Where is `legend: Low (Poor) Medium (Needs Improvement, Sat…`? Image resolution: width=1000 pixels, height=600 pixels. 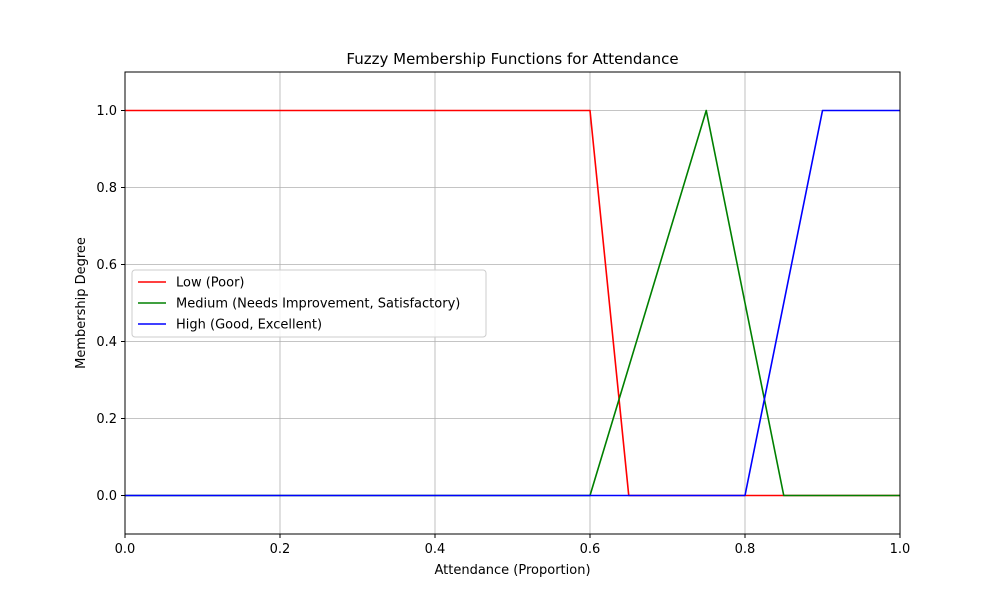
legend: Low (Poor) Medium (Needs Improvement, Sat… is located at coordinates (309, 303).